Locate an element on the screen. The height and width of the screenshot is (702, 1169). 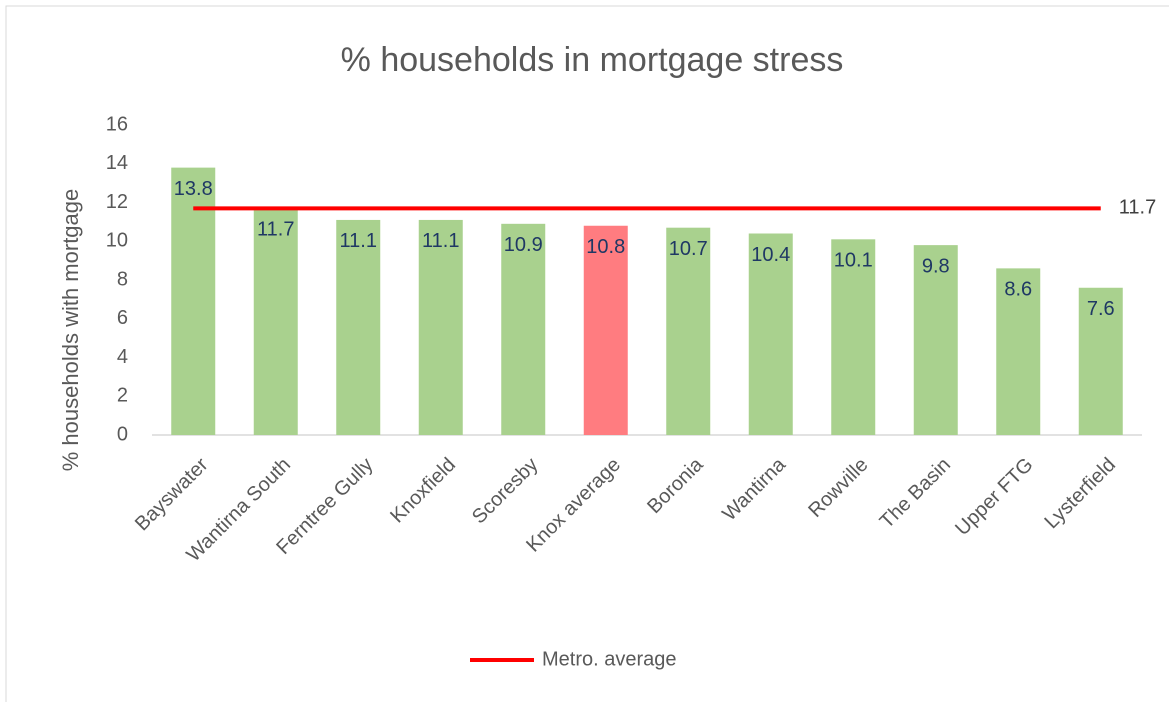
data-label: 13.8 is located at coordinates (193, 189).